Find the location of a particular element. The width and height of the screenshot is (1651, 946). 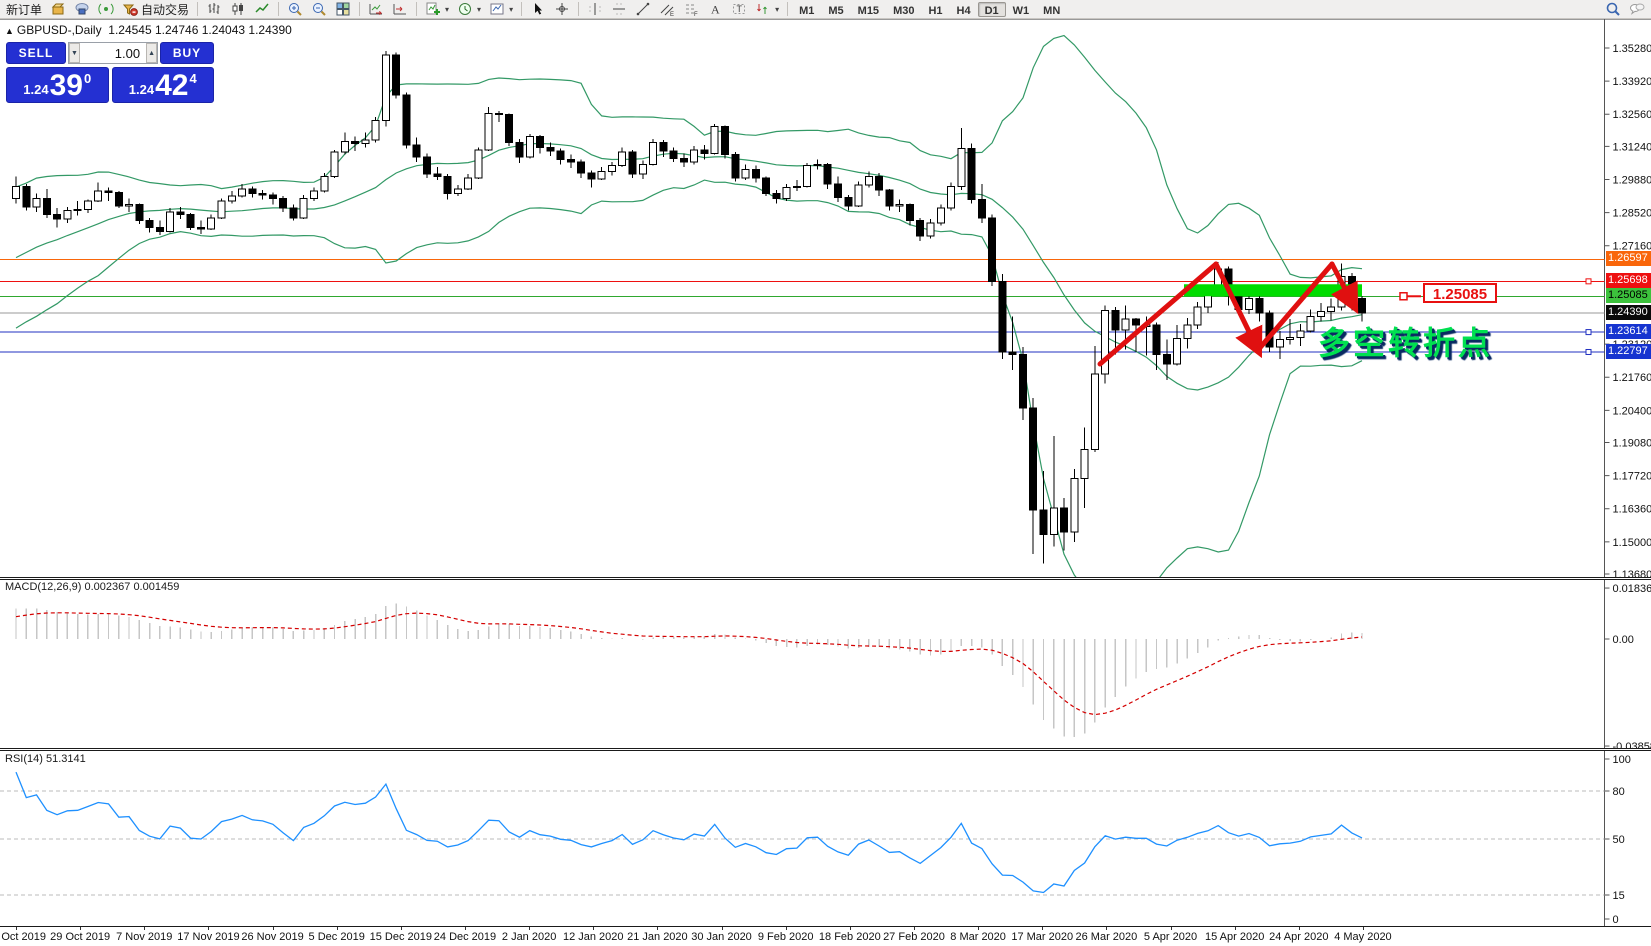

svg-text: -0.038585 is located at coordinates (1632, 744).